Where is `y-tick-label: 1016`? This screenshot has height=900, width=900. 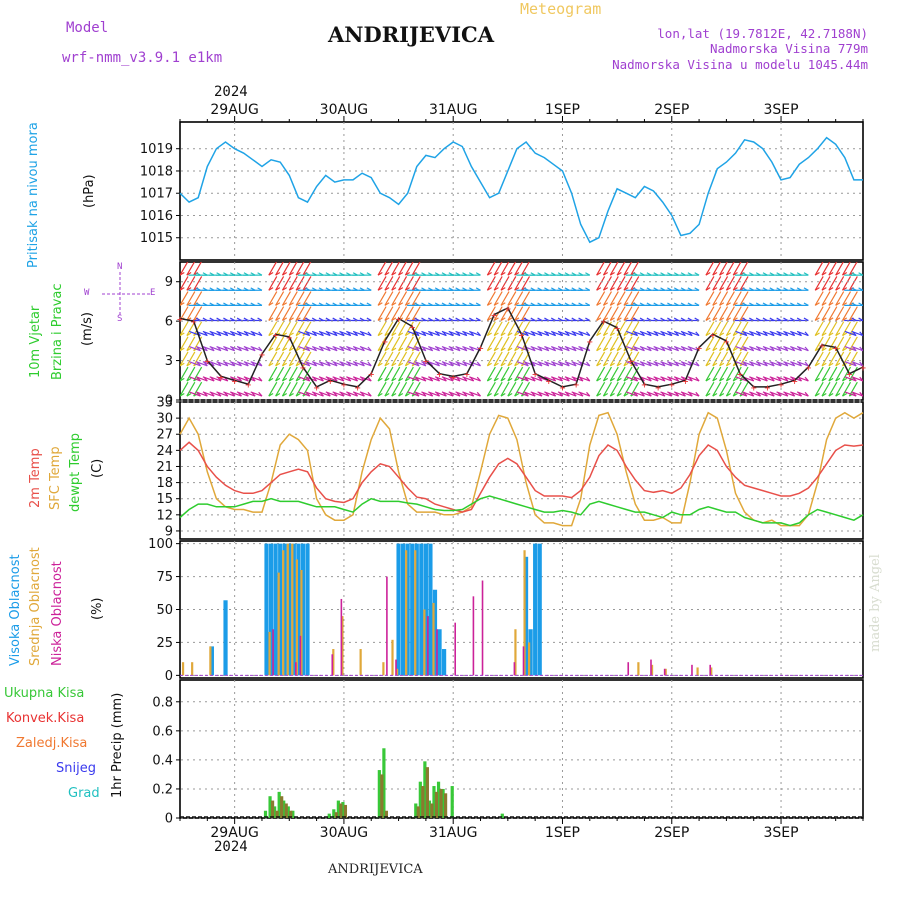
y-tick-label: 1016 is located at coordinates (156, 216).